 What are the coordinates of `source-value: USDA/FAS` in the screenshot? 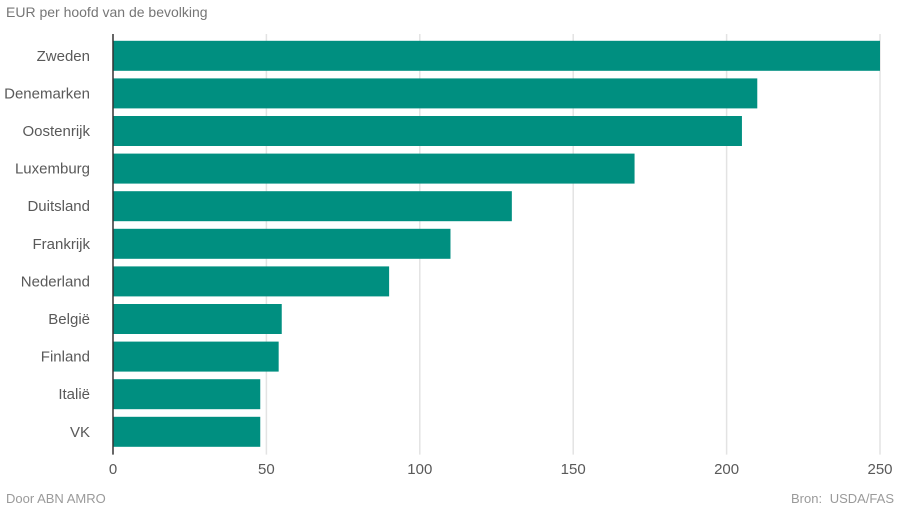 It's located at (861, 498).